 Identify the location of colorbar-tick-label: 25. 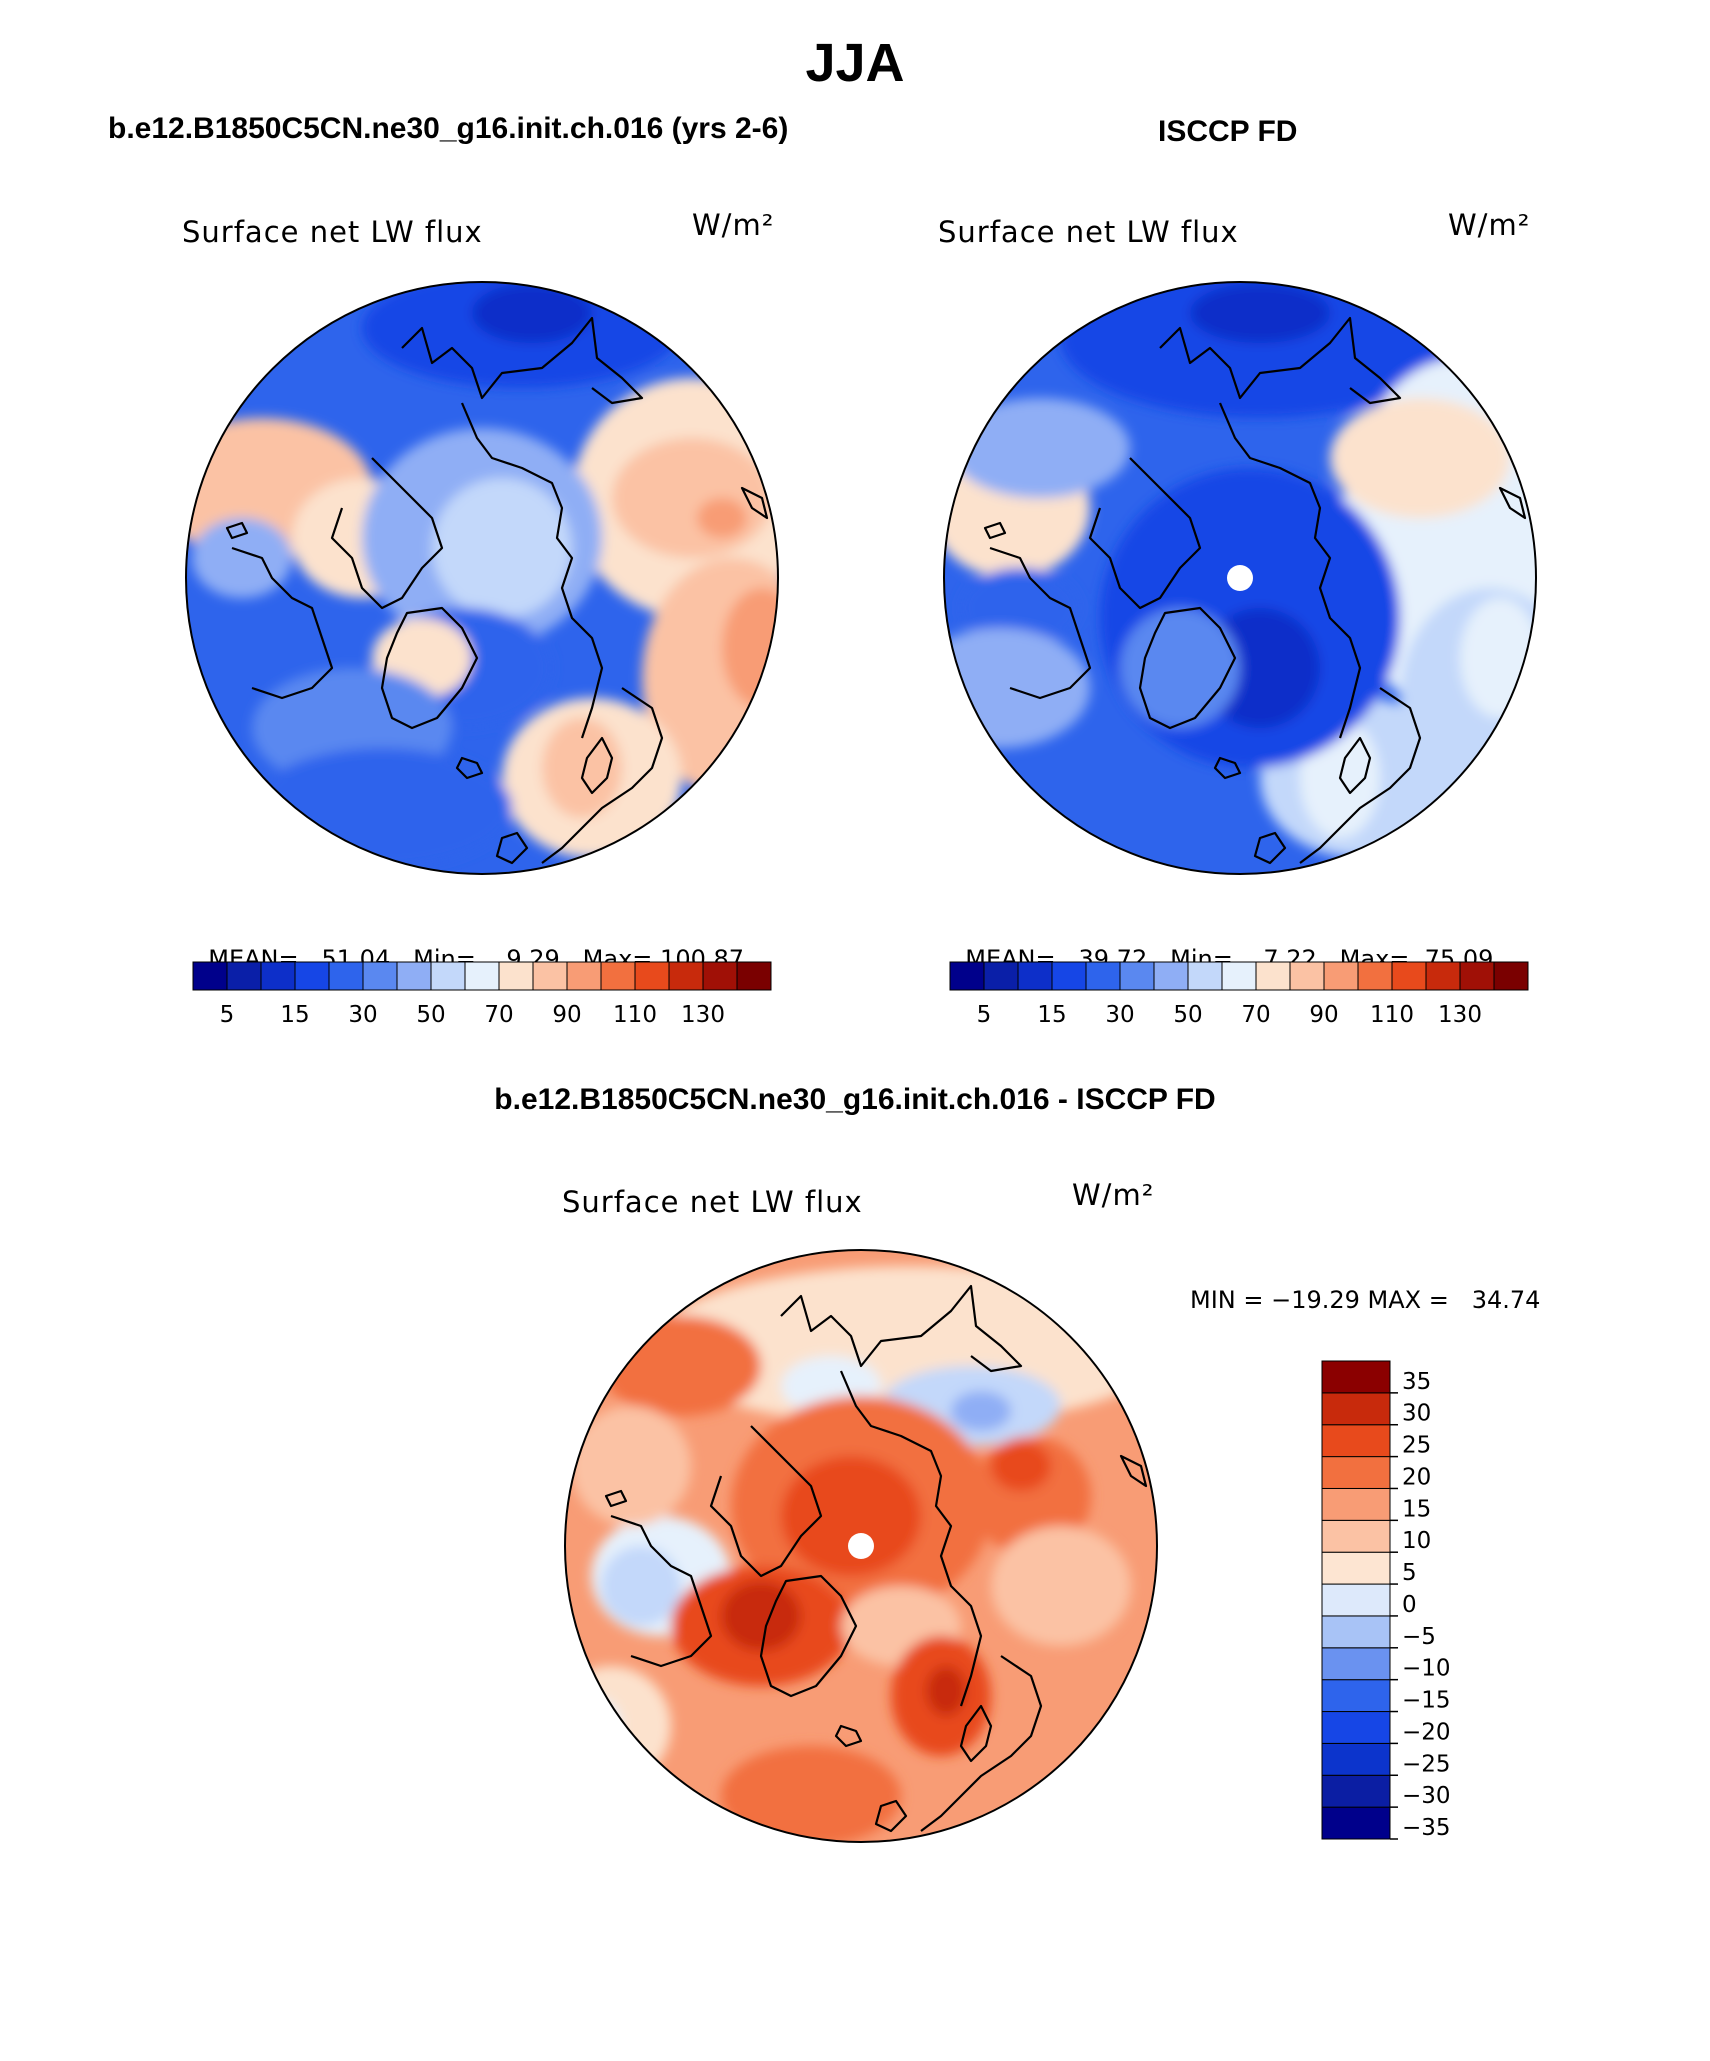
(1416, 1446).